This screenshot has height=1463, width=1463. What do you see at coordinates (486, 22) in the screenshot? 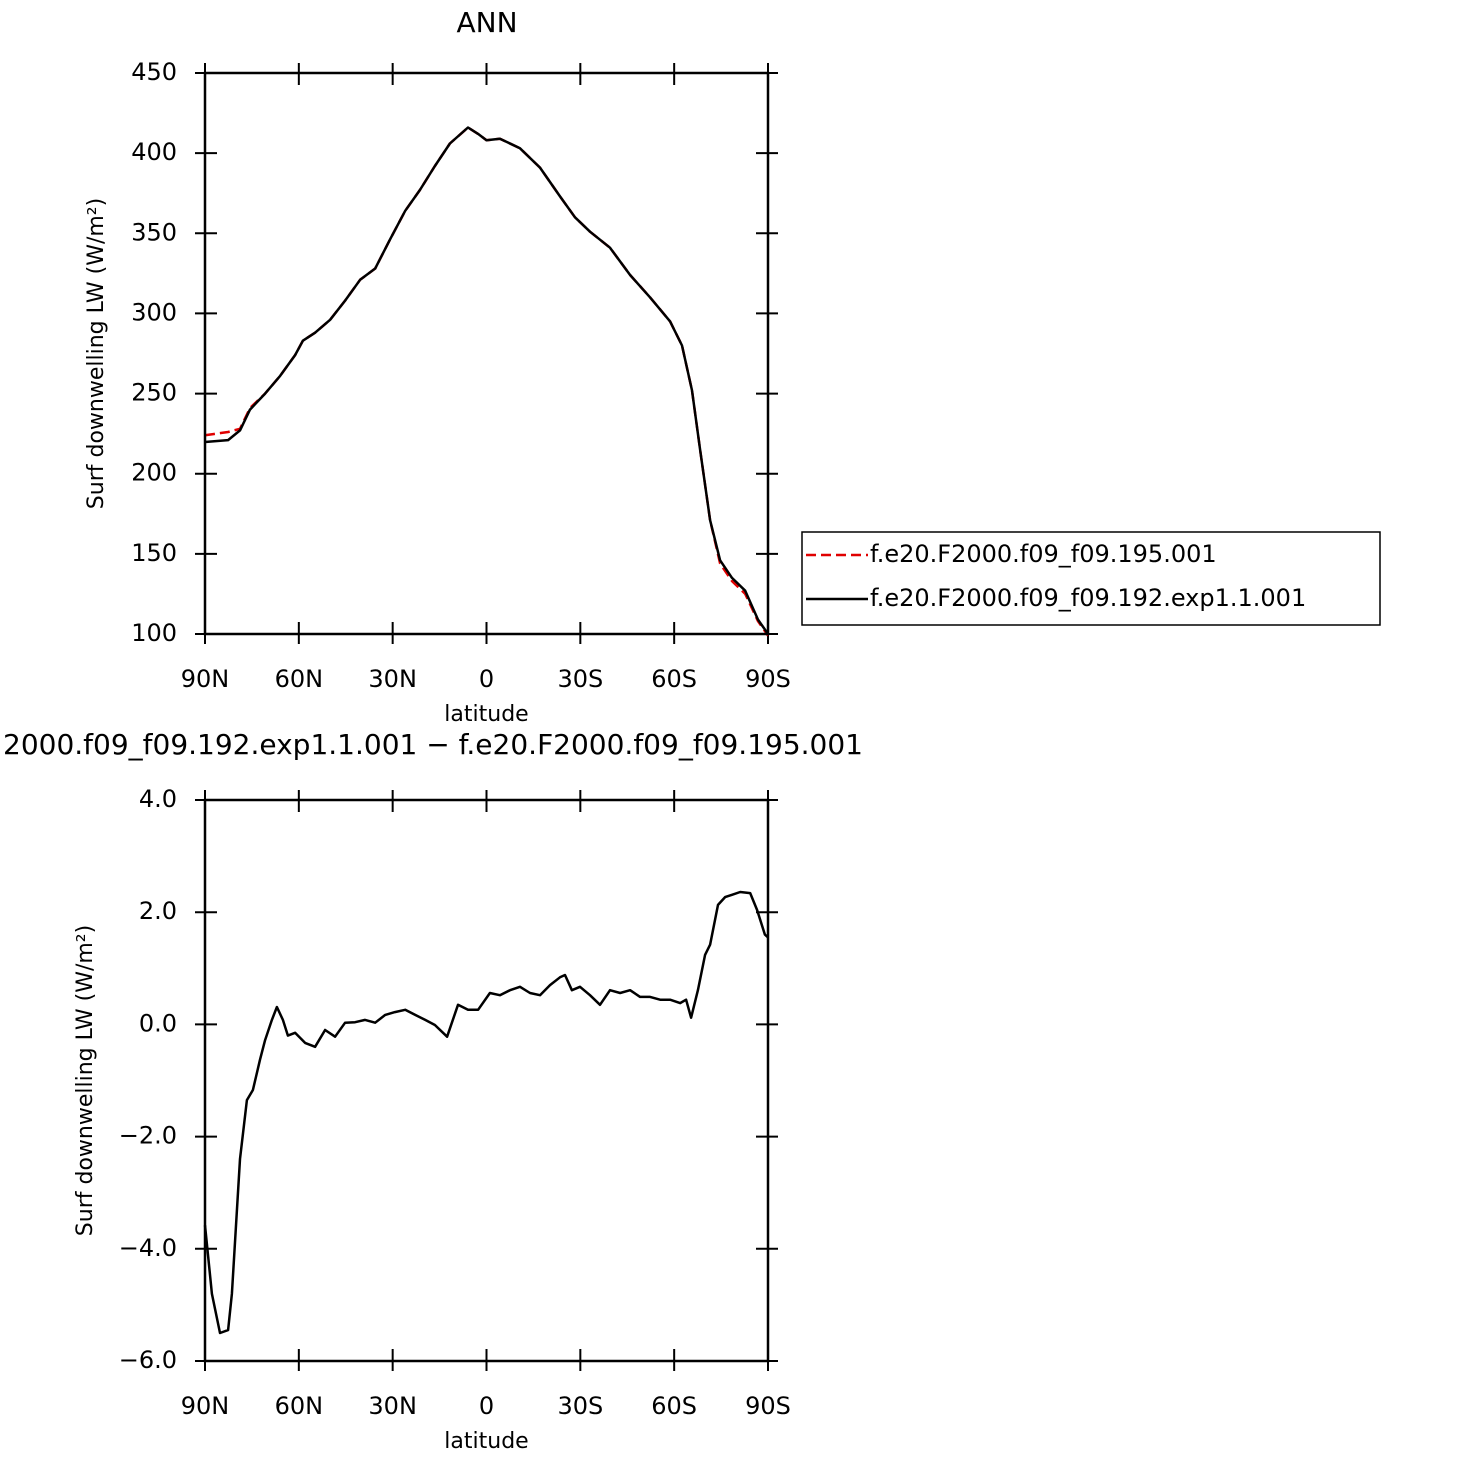
I see `chart-title: ANN` at bounding box center [486, 22].